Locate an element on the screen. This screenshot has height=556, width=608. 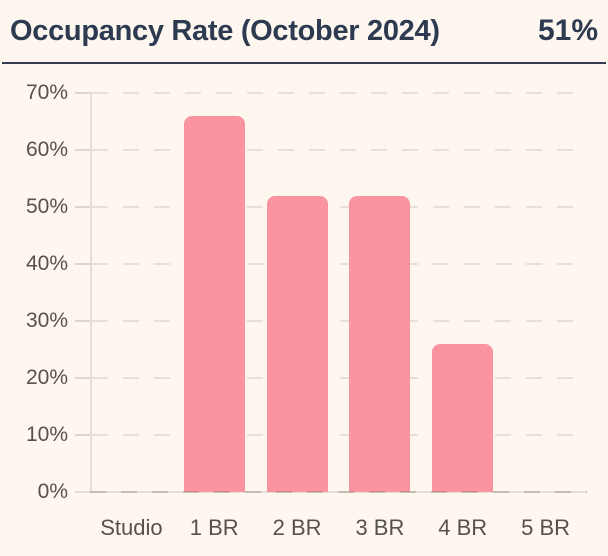
x-axis-line is located at coordinates (331, 492).